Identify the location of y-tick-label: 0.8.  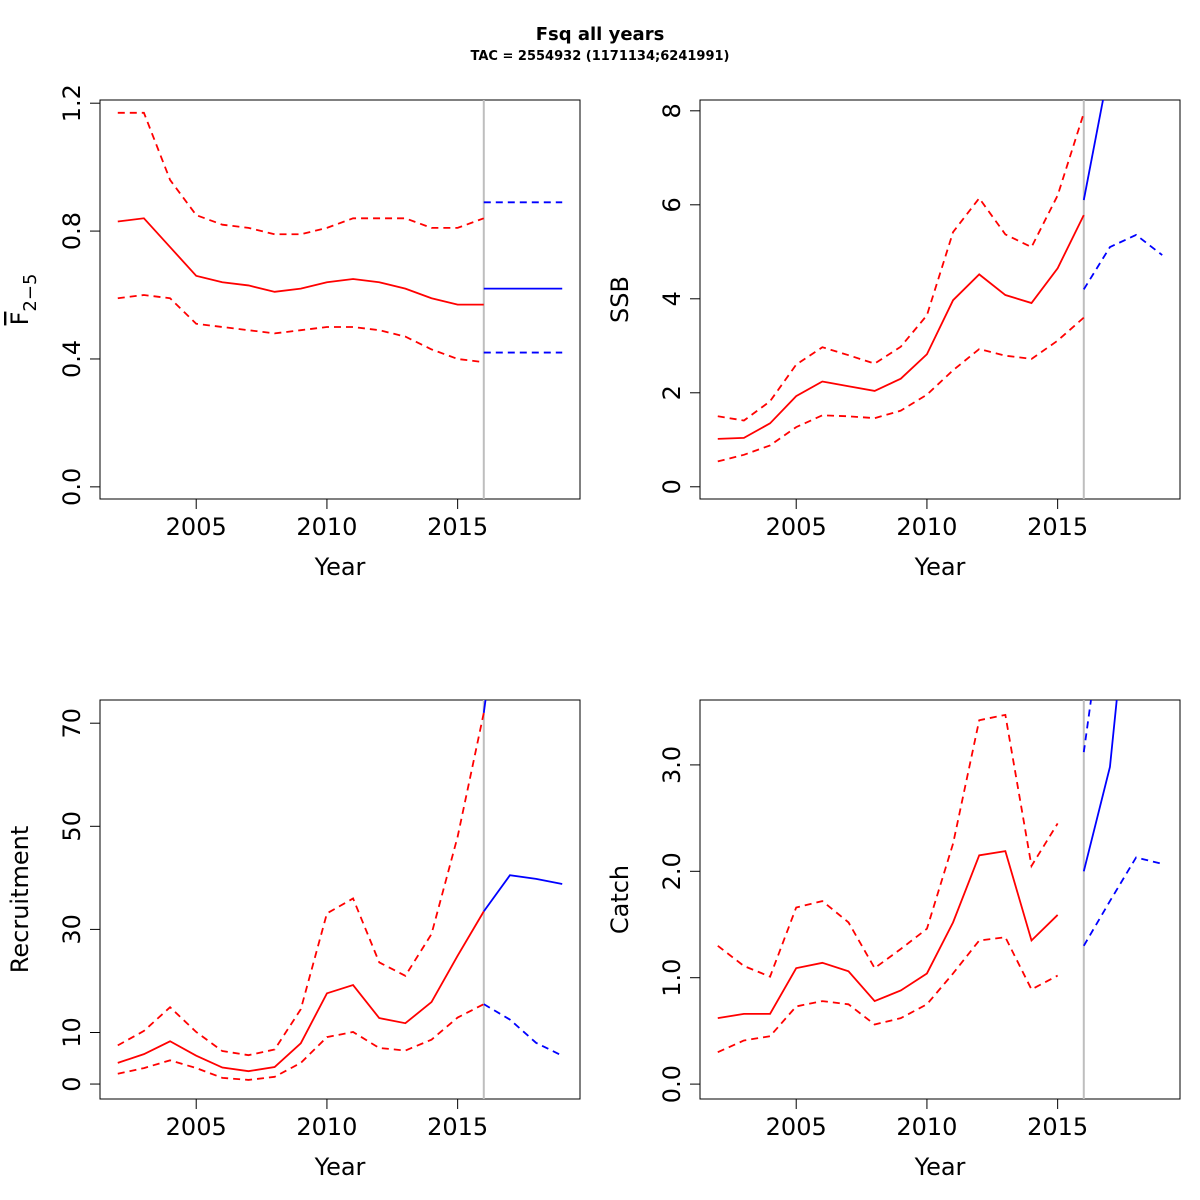
(72, 231).